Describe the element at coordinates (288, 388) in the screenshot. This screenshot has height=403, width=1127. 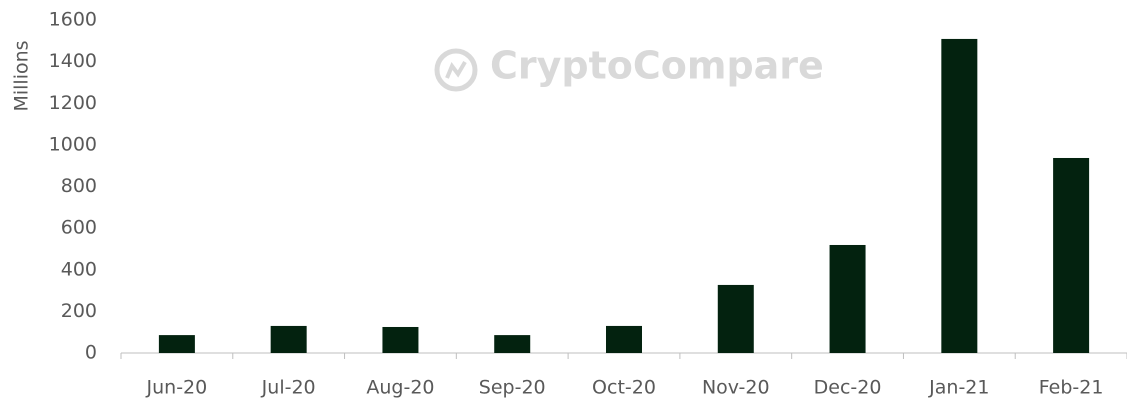
I see `x-tick-label: Jul-20` at that location.